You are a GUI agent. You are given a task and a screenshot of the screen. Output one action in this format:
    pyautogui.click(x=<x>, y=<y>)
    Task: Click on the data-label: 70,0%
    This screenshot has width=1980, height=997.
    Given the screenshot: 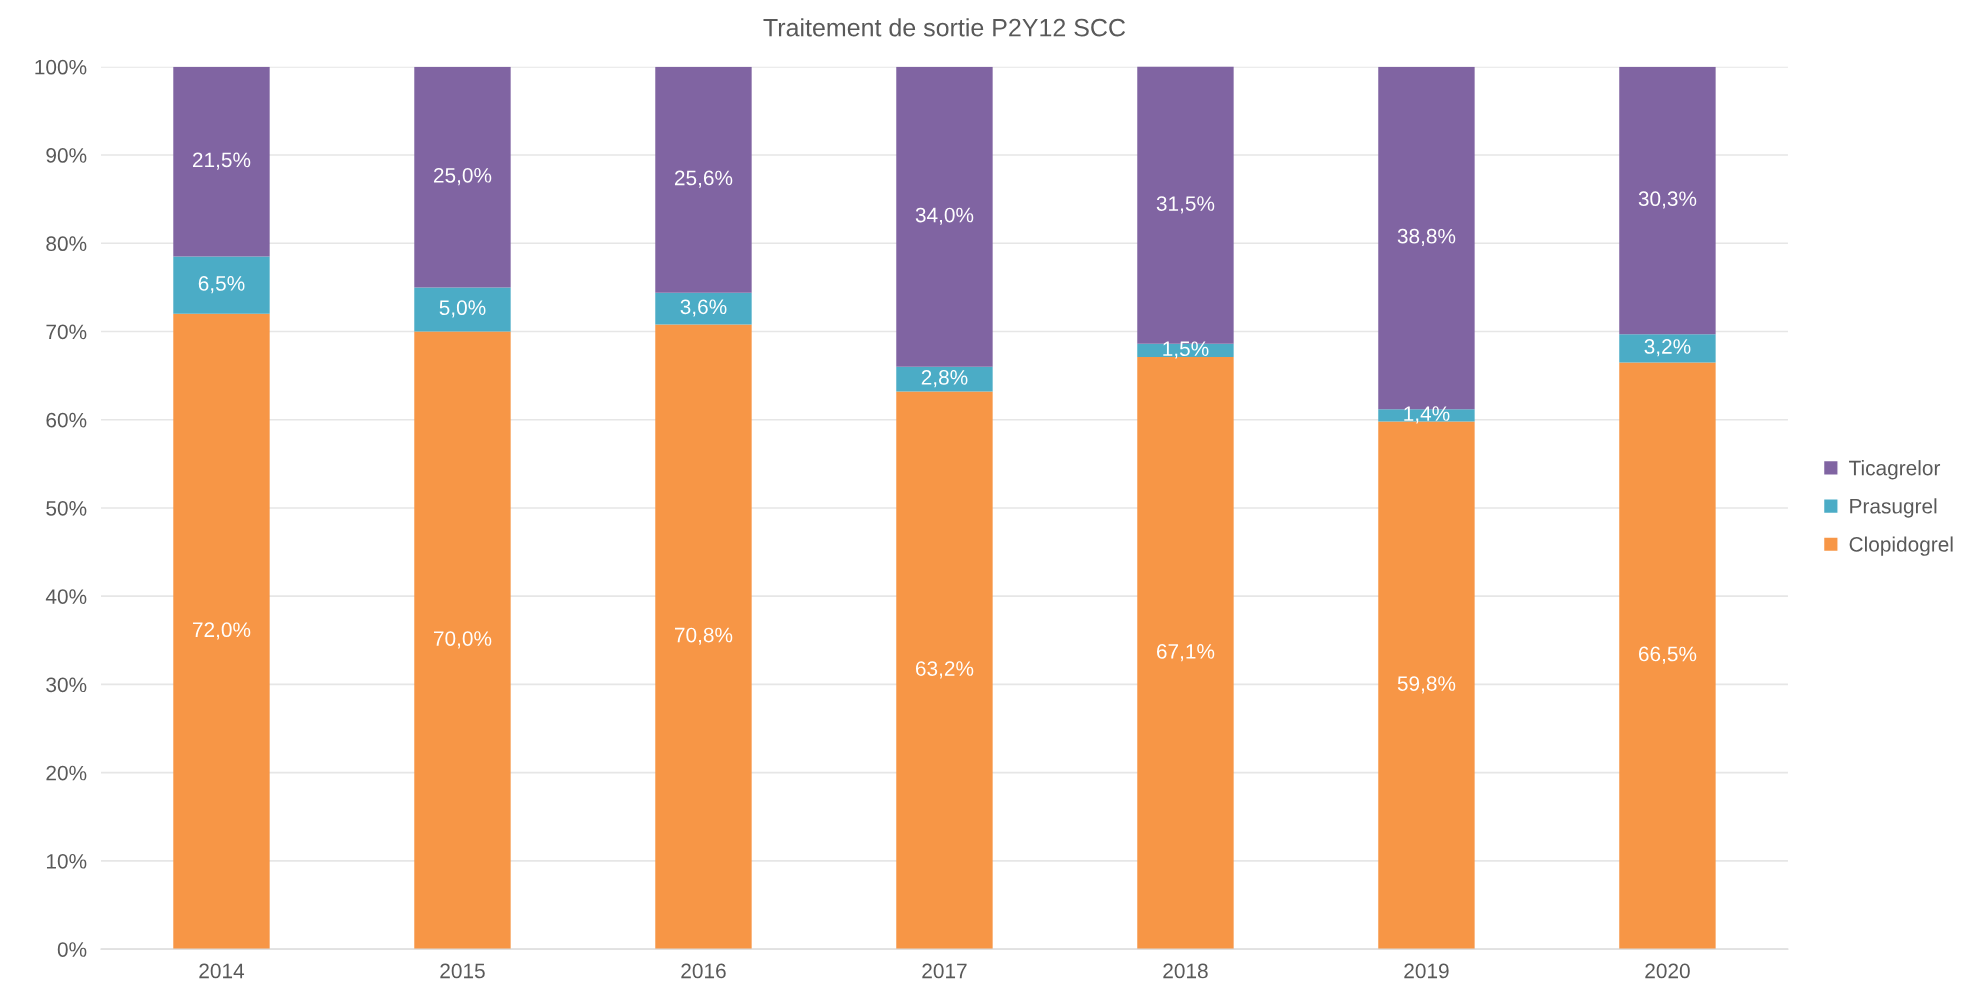 What is the action you would take?
    pyautogui.click(x=463, y=640)
    